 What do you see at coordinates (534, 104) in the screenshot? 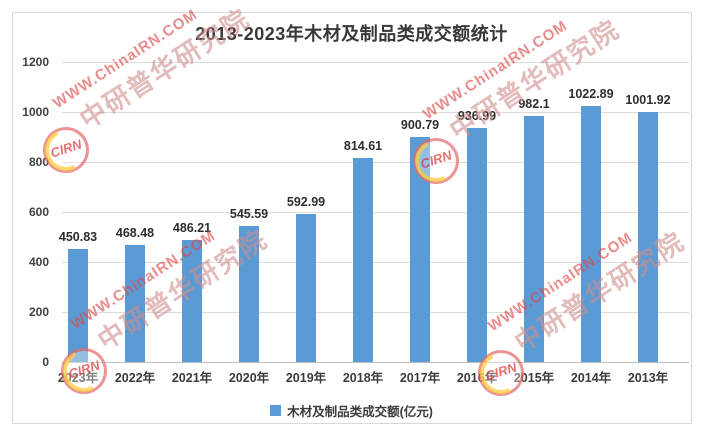
I see `bar-value-label: 982.1` at bounding box center [534, 104].